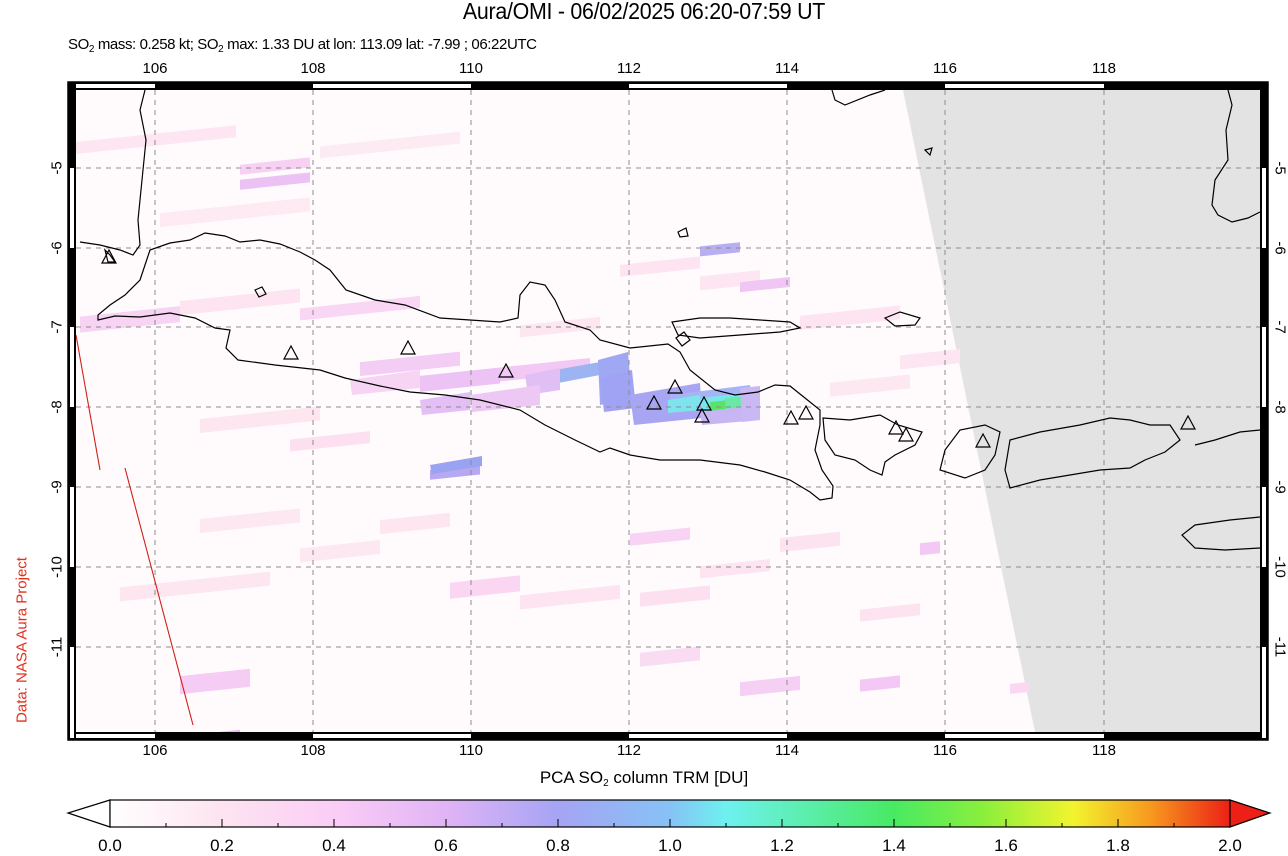 This screenshot has width=1288, height=856. Describe the element at coordinates (446, 846) in the screenshot. I see `colorbar-label: 0.6` at that location.